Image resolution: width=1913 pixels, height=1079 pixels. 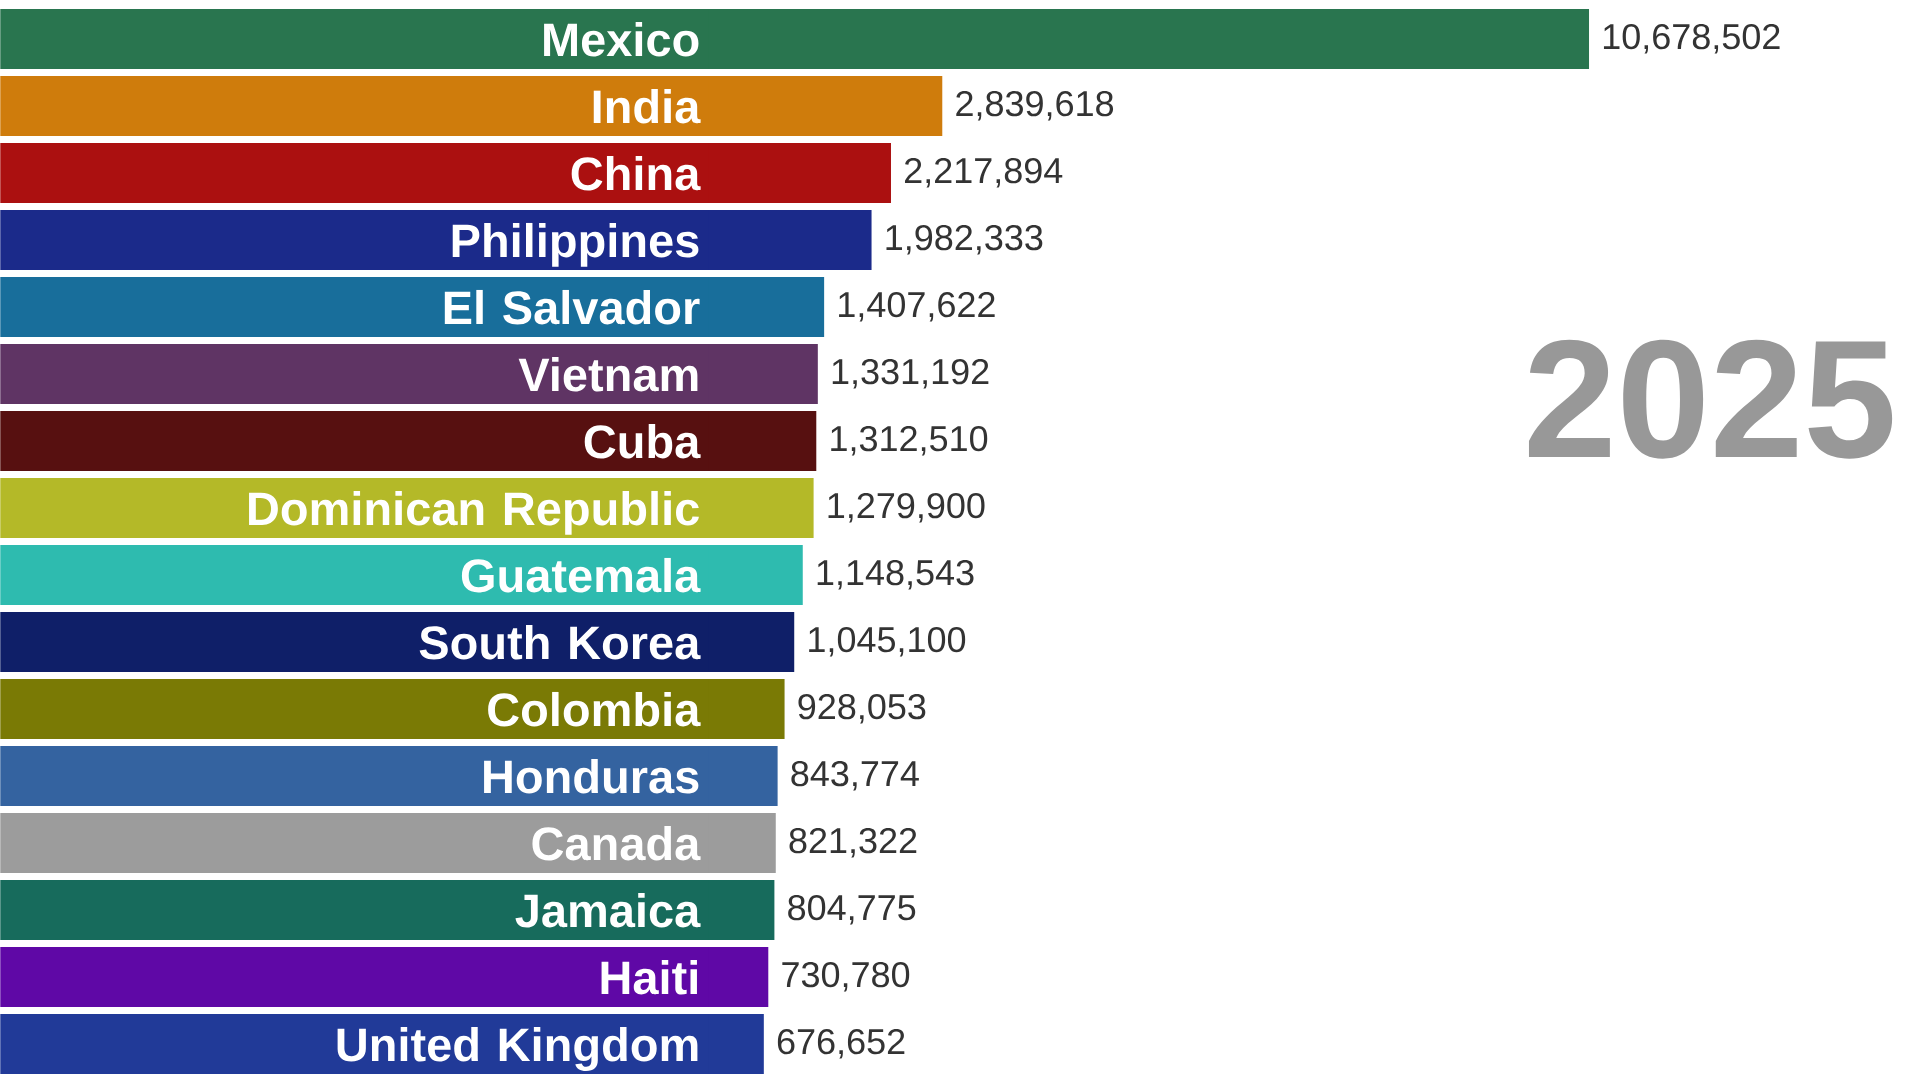 I want to click on data-label: 843,774, so click(x=855, y=775).